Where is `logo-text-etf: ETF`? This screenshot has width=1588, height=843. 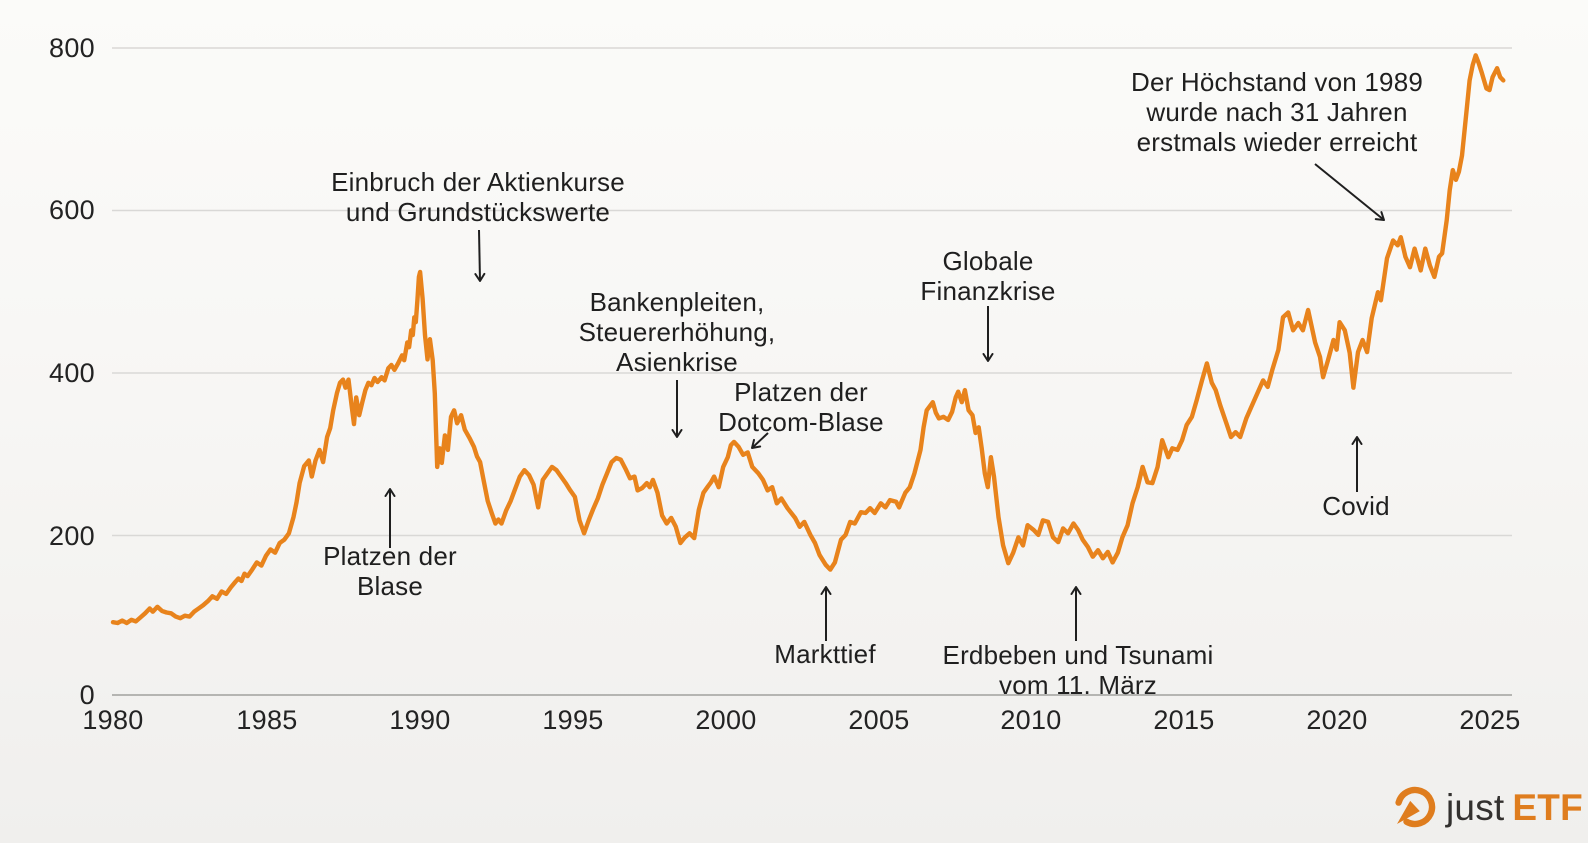
logo-text-etf: ETF is located at coordinates (1547, 807).